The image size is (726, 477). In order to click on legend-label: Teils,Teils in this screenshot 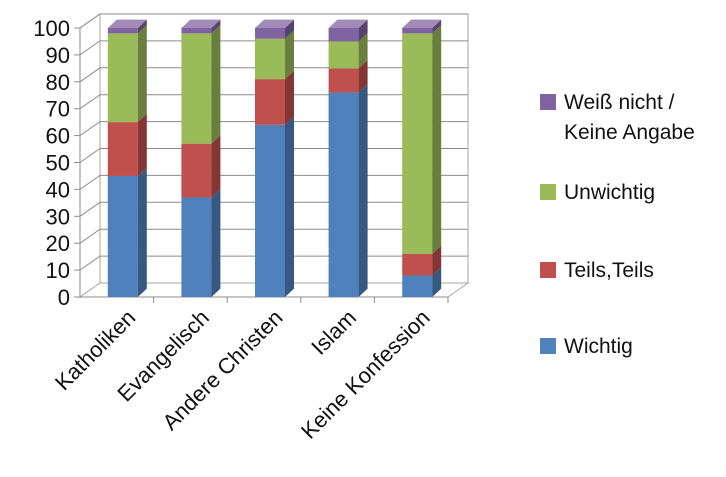, I will do `click(609, 271)`.